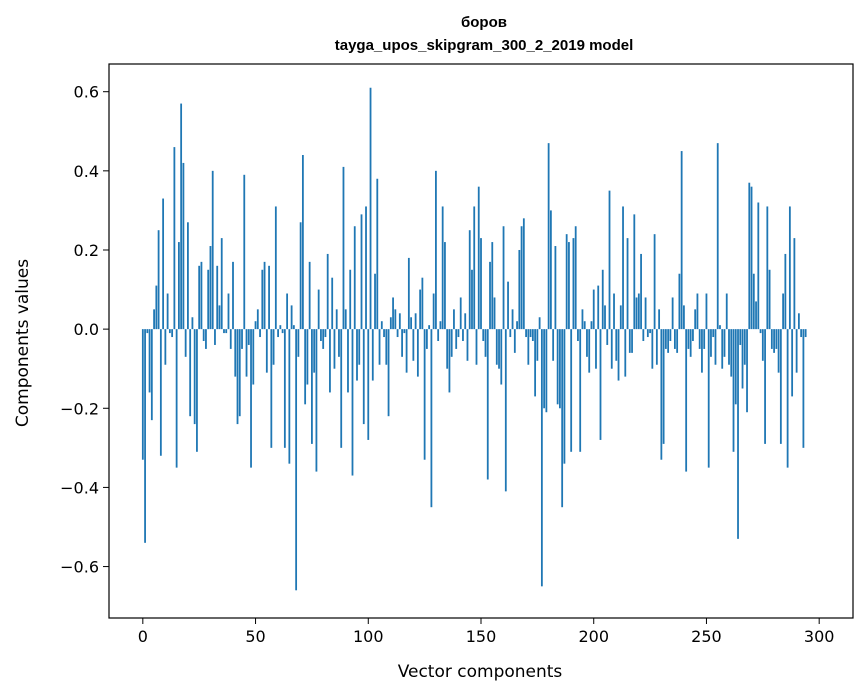 The image size is (867, 696). What do you see at coordinates (593, 636) in the screenshot?
I see `x-tick-label: 200` at bounding box center [593, 636].